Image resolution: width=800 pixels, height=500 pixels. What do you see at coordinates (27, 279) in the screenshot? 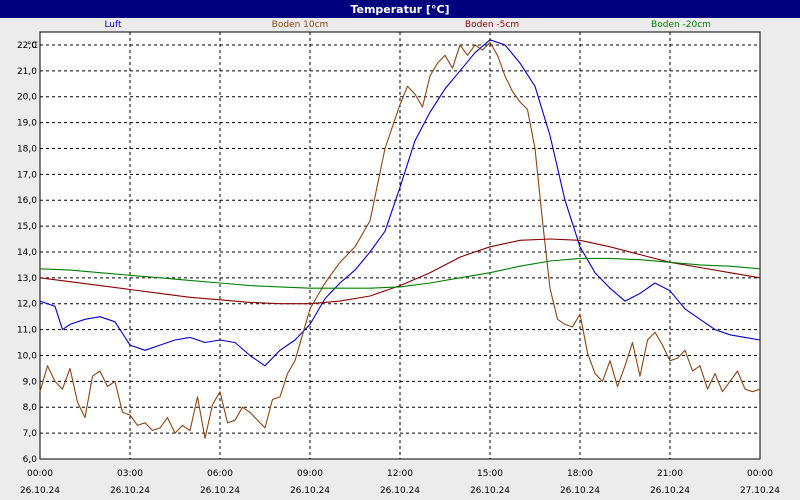
I see `y-tick-label: 13,0` at bounding box center [27, 279].